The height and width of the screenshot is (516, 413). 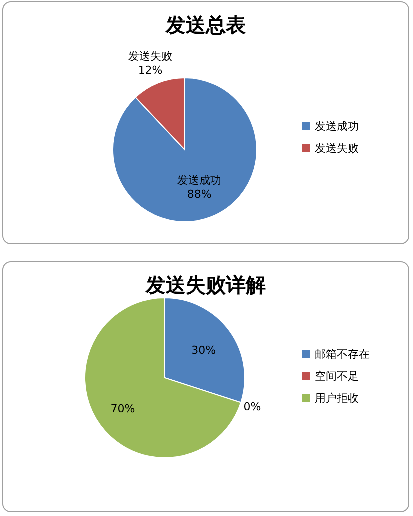 What do you see at coordinates (150, 63) in the screenshot?
I see `data-label: 发送失败 12%` at bounding box center [150, 63].